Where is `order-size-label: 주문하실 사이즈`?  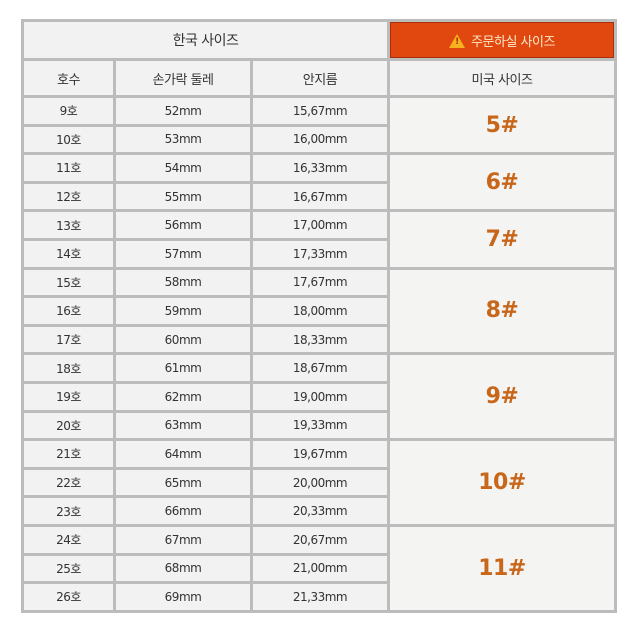 order-size-label: 주문하실 사이즈 is located at coordinates (513, 42).